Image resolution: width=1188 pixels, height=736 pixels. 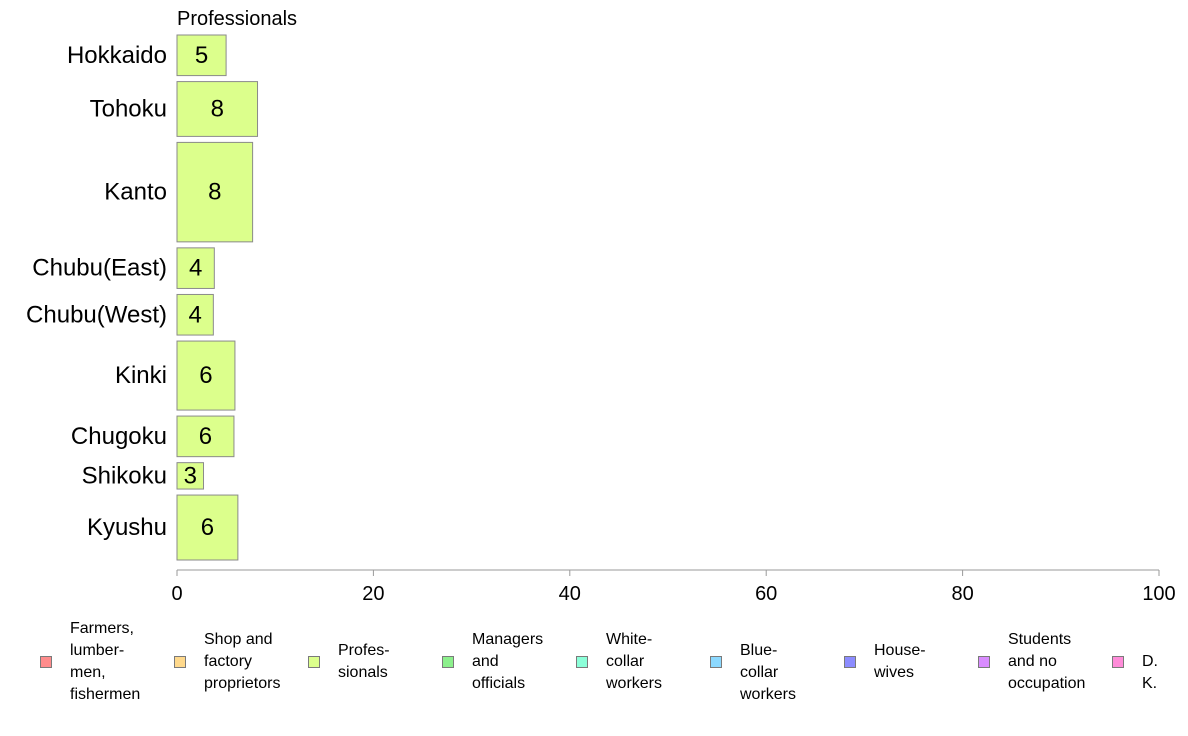 What do you see at coordinates (242, 661) in the screenshot?
I see `legend-label: Shop and factory proprietors` at bounding box center [242, 661].